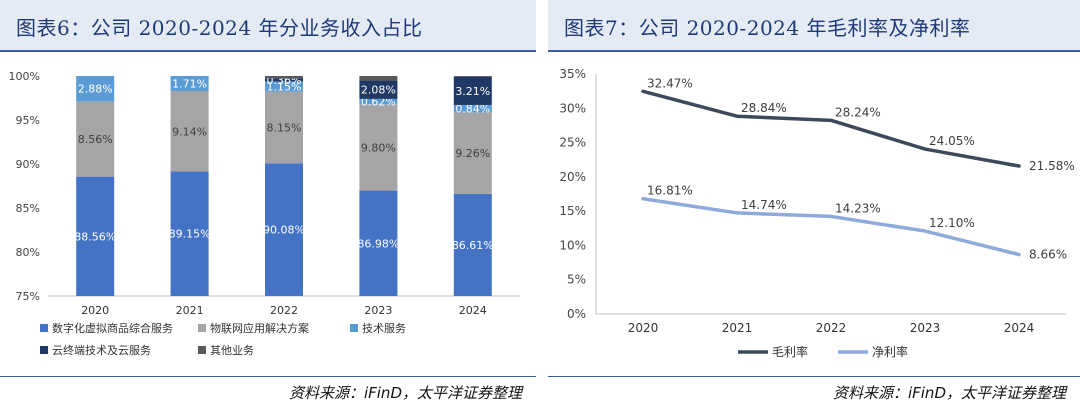  I want to click on left-source-note: 资料来源：iFinD，太平洋证券整理, so click(405, 393).